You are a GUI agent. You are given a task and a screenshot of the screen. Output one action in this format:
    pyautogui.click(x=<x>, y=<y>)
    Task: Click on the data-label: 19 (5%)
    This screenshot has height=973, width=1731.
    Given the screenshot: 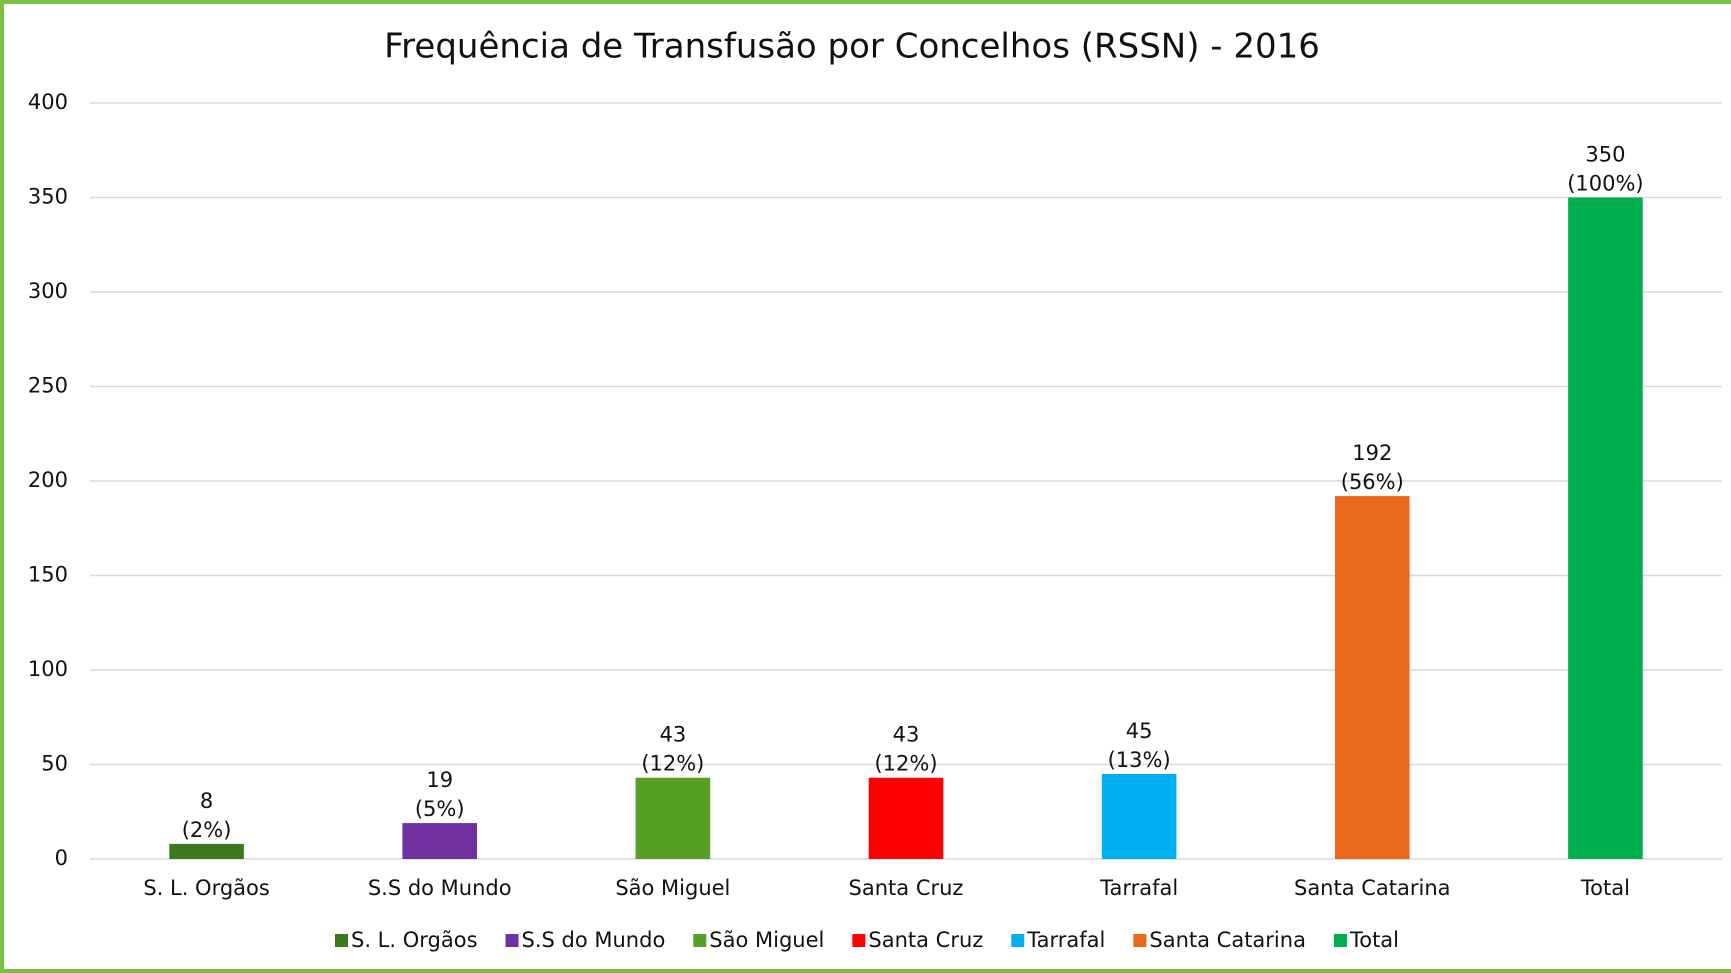 What is the action you would take?
    pyautogui.click(x=440, y=794)
    